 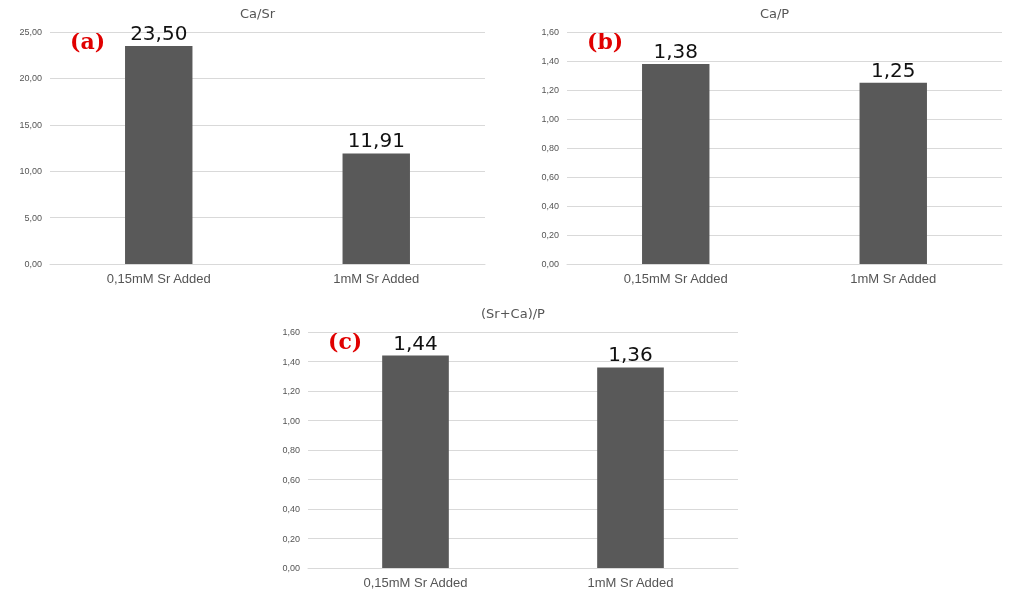 What do you see at coordinates (257, 13) in the screenshot?
I see `chart-title: Ca/Sr` at bounding box center [257, 13].